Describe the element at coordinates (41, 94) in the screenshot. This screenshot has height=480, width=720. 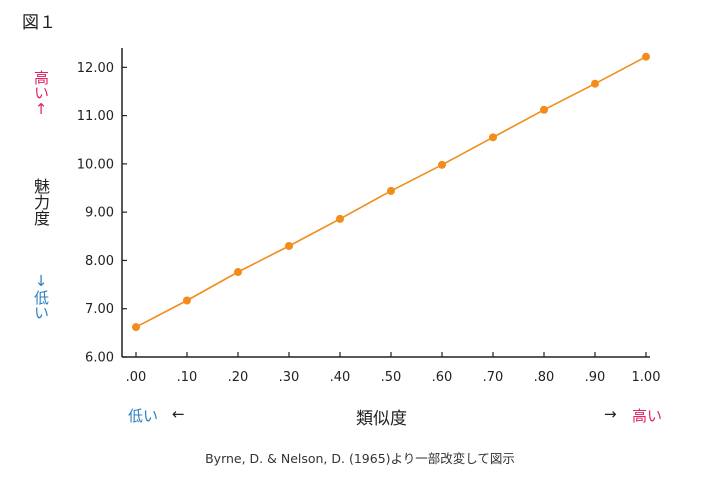
I see `y-axis-high-label: 高い↑` at that location.